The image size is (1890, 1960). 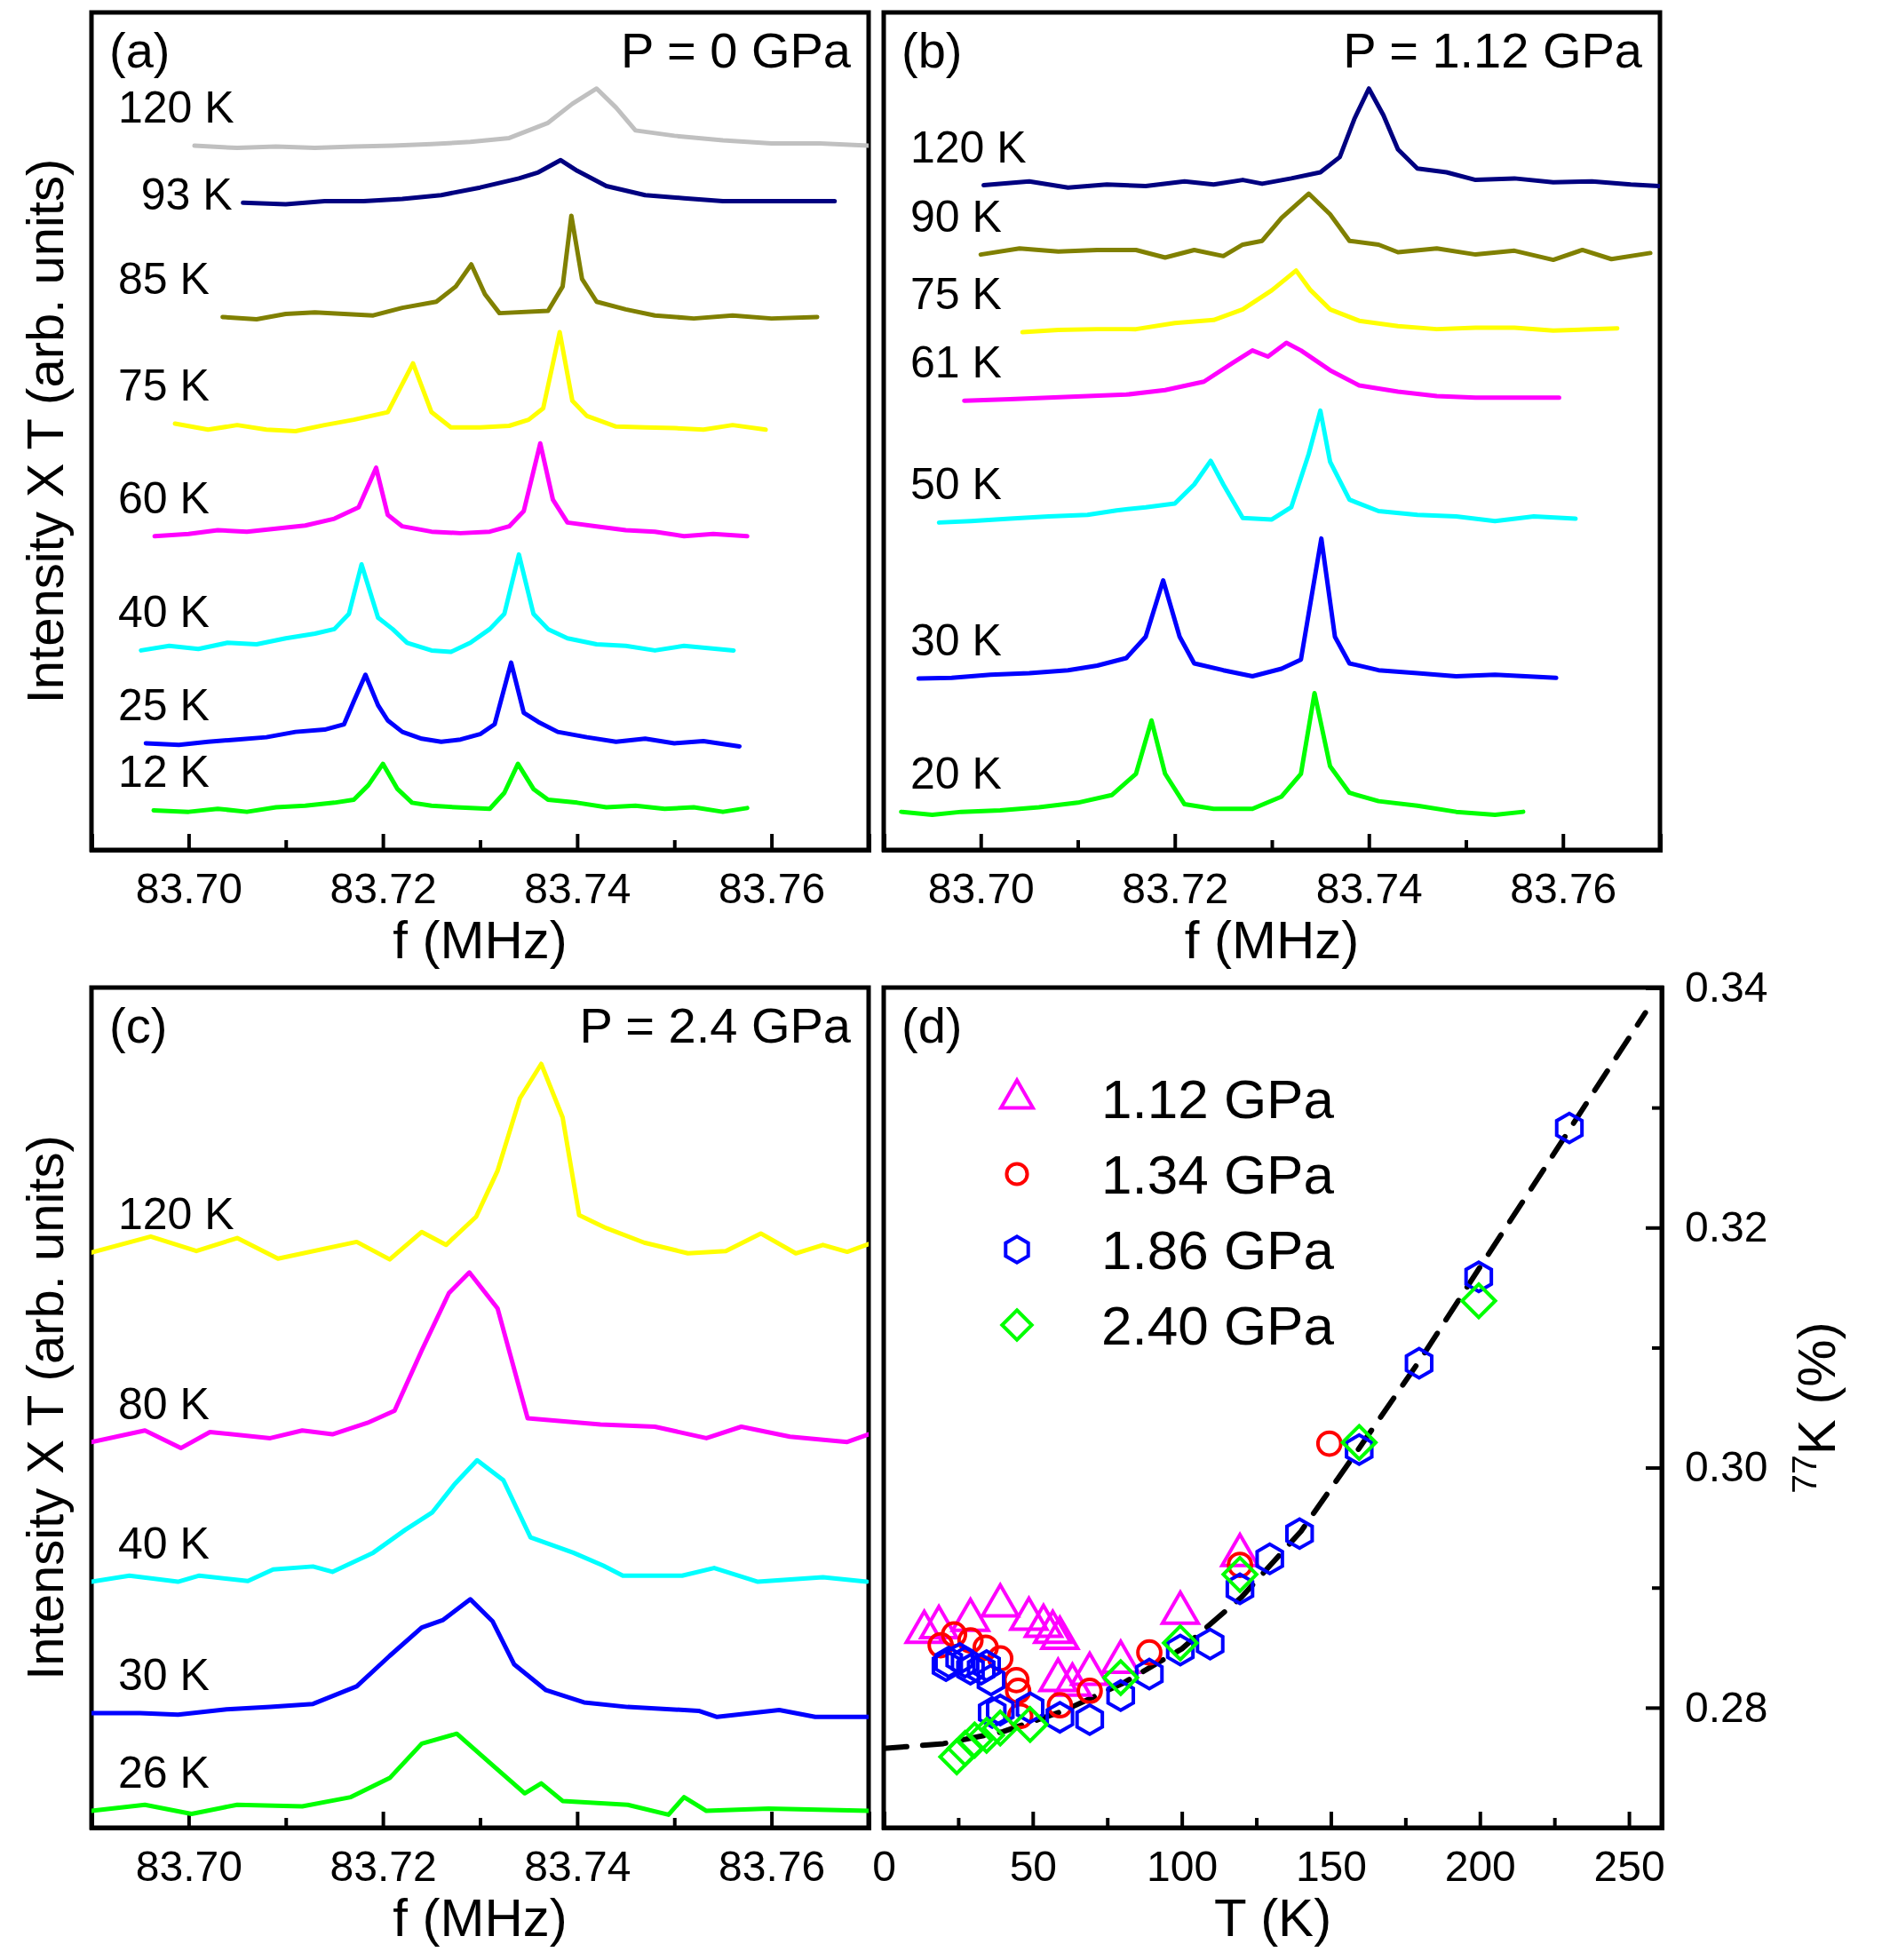 I want to click on text: P = 2.4 GPa, so click(x=715, y=1025).